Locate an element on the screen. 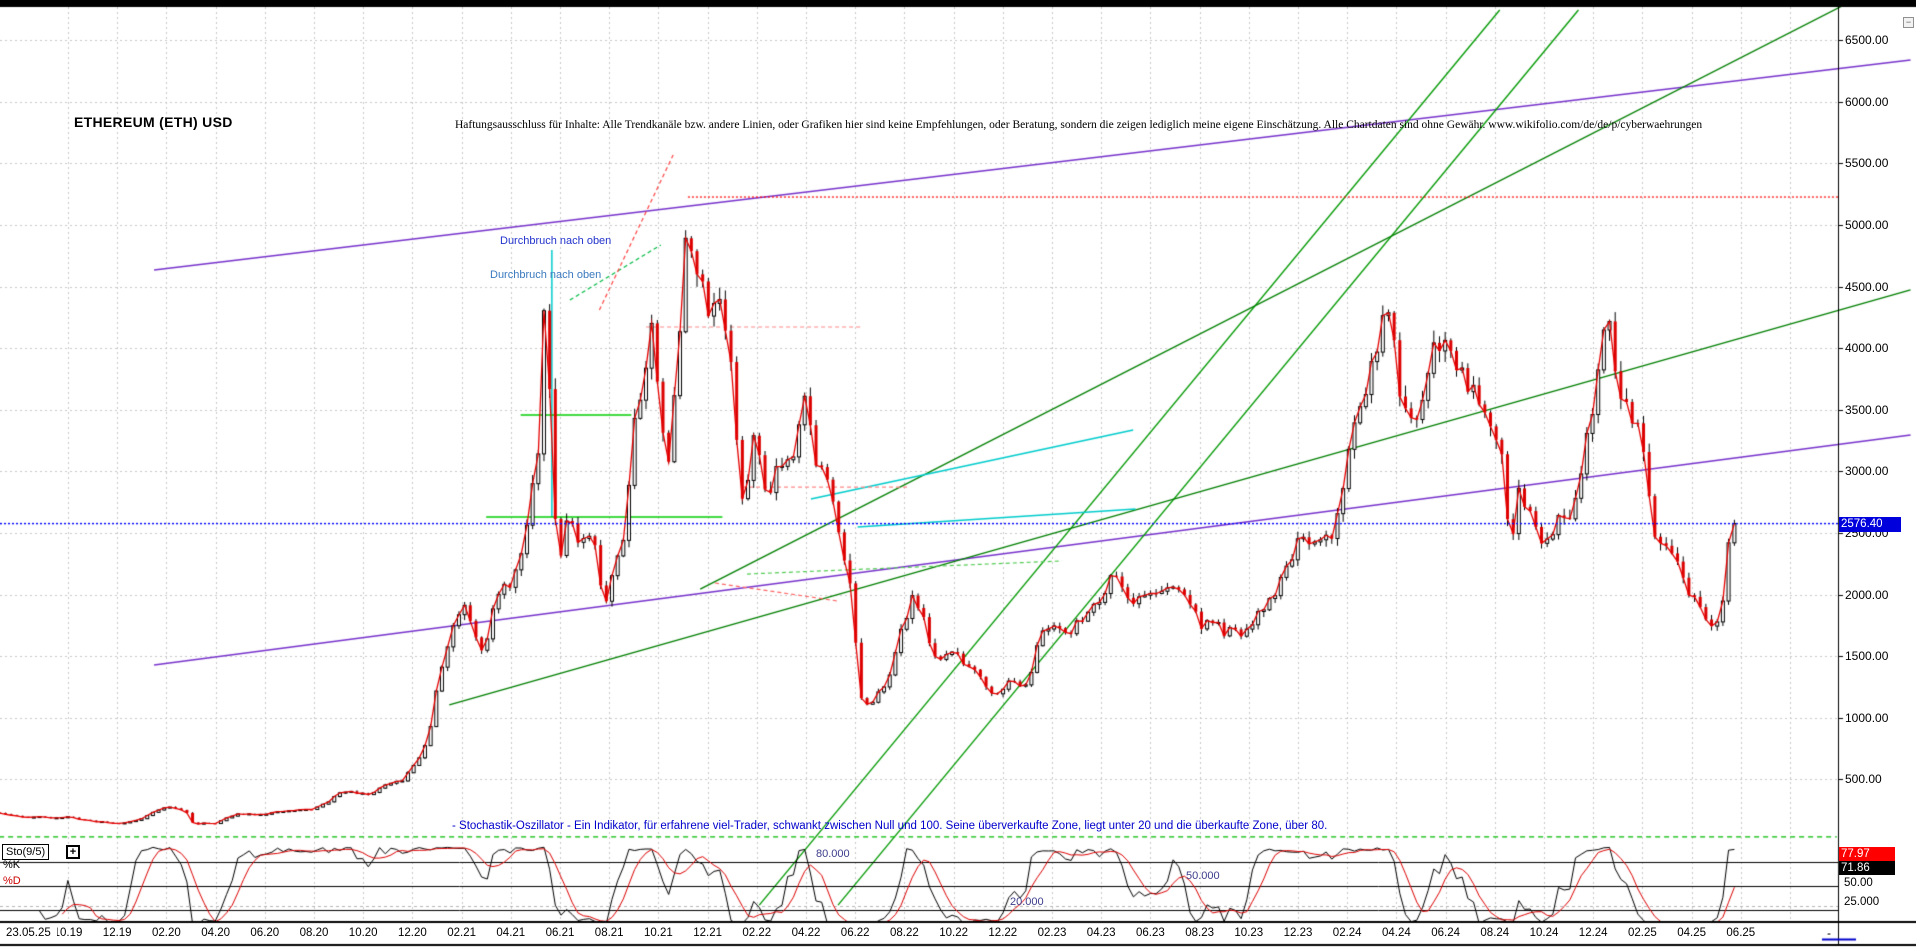  date-axis-label: 04.25 is located at coordinates (1691, 933).